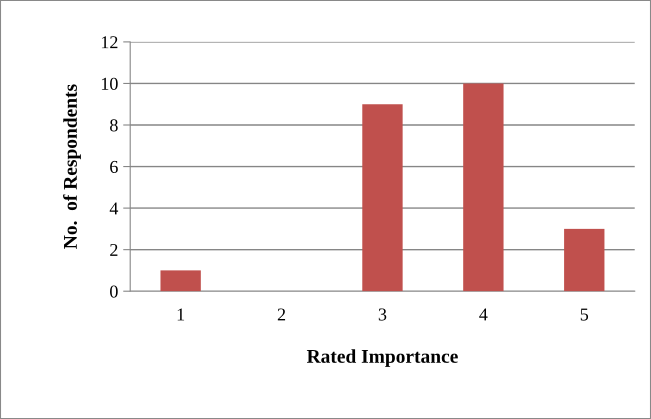 The image size is (651, 419). I want to click on y-tick-label: 6, so click(114, 166).